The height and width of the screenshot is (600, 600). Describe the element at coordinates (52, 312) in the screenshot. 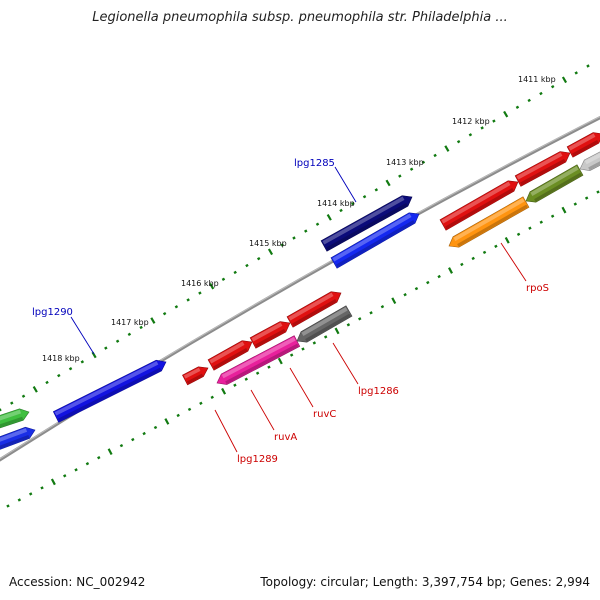

I see `gene-label-lpg1290: lpg1290` at that location.